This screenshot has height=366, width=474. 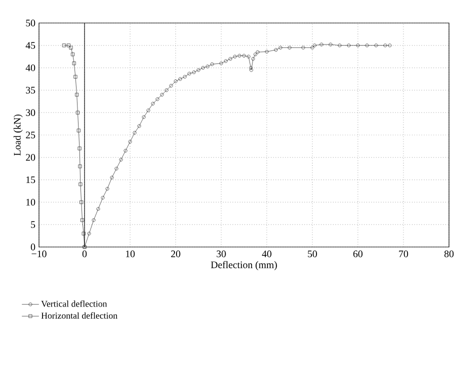 What do you see at coordinates (449, 254) in the screenshot?
I see `x-tick-label: 80` at bounding box center [449, 254].